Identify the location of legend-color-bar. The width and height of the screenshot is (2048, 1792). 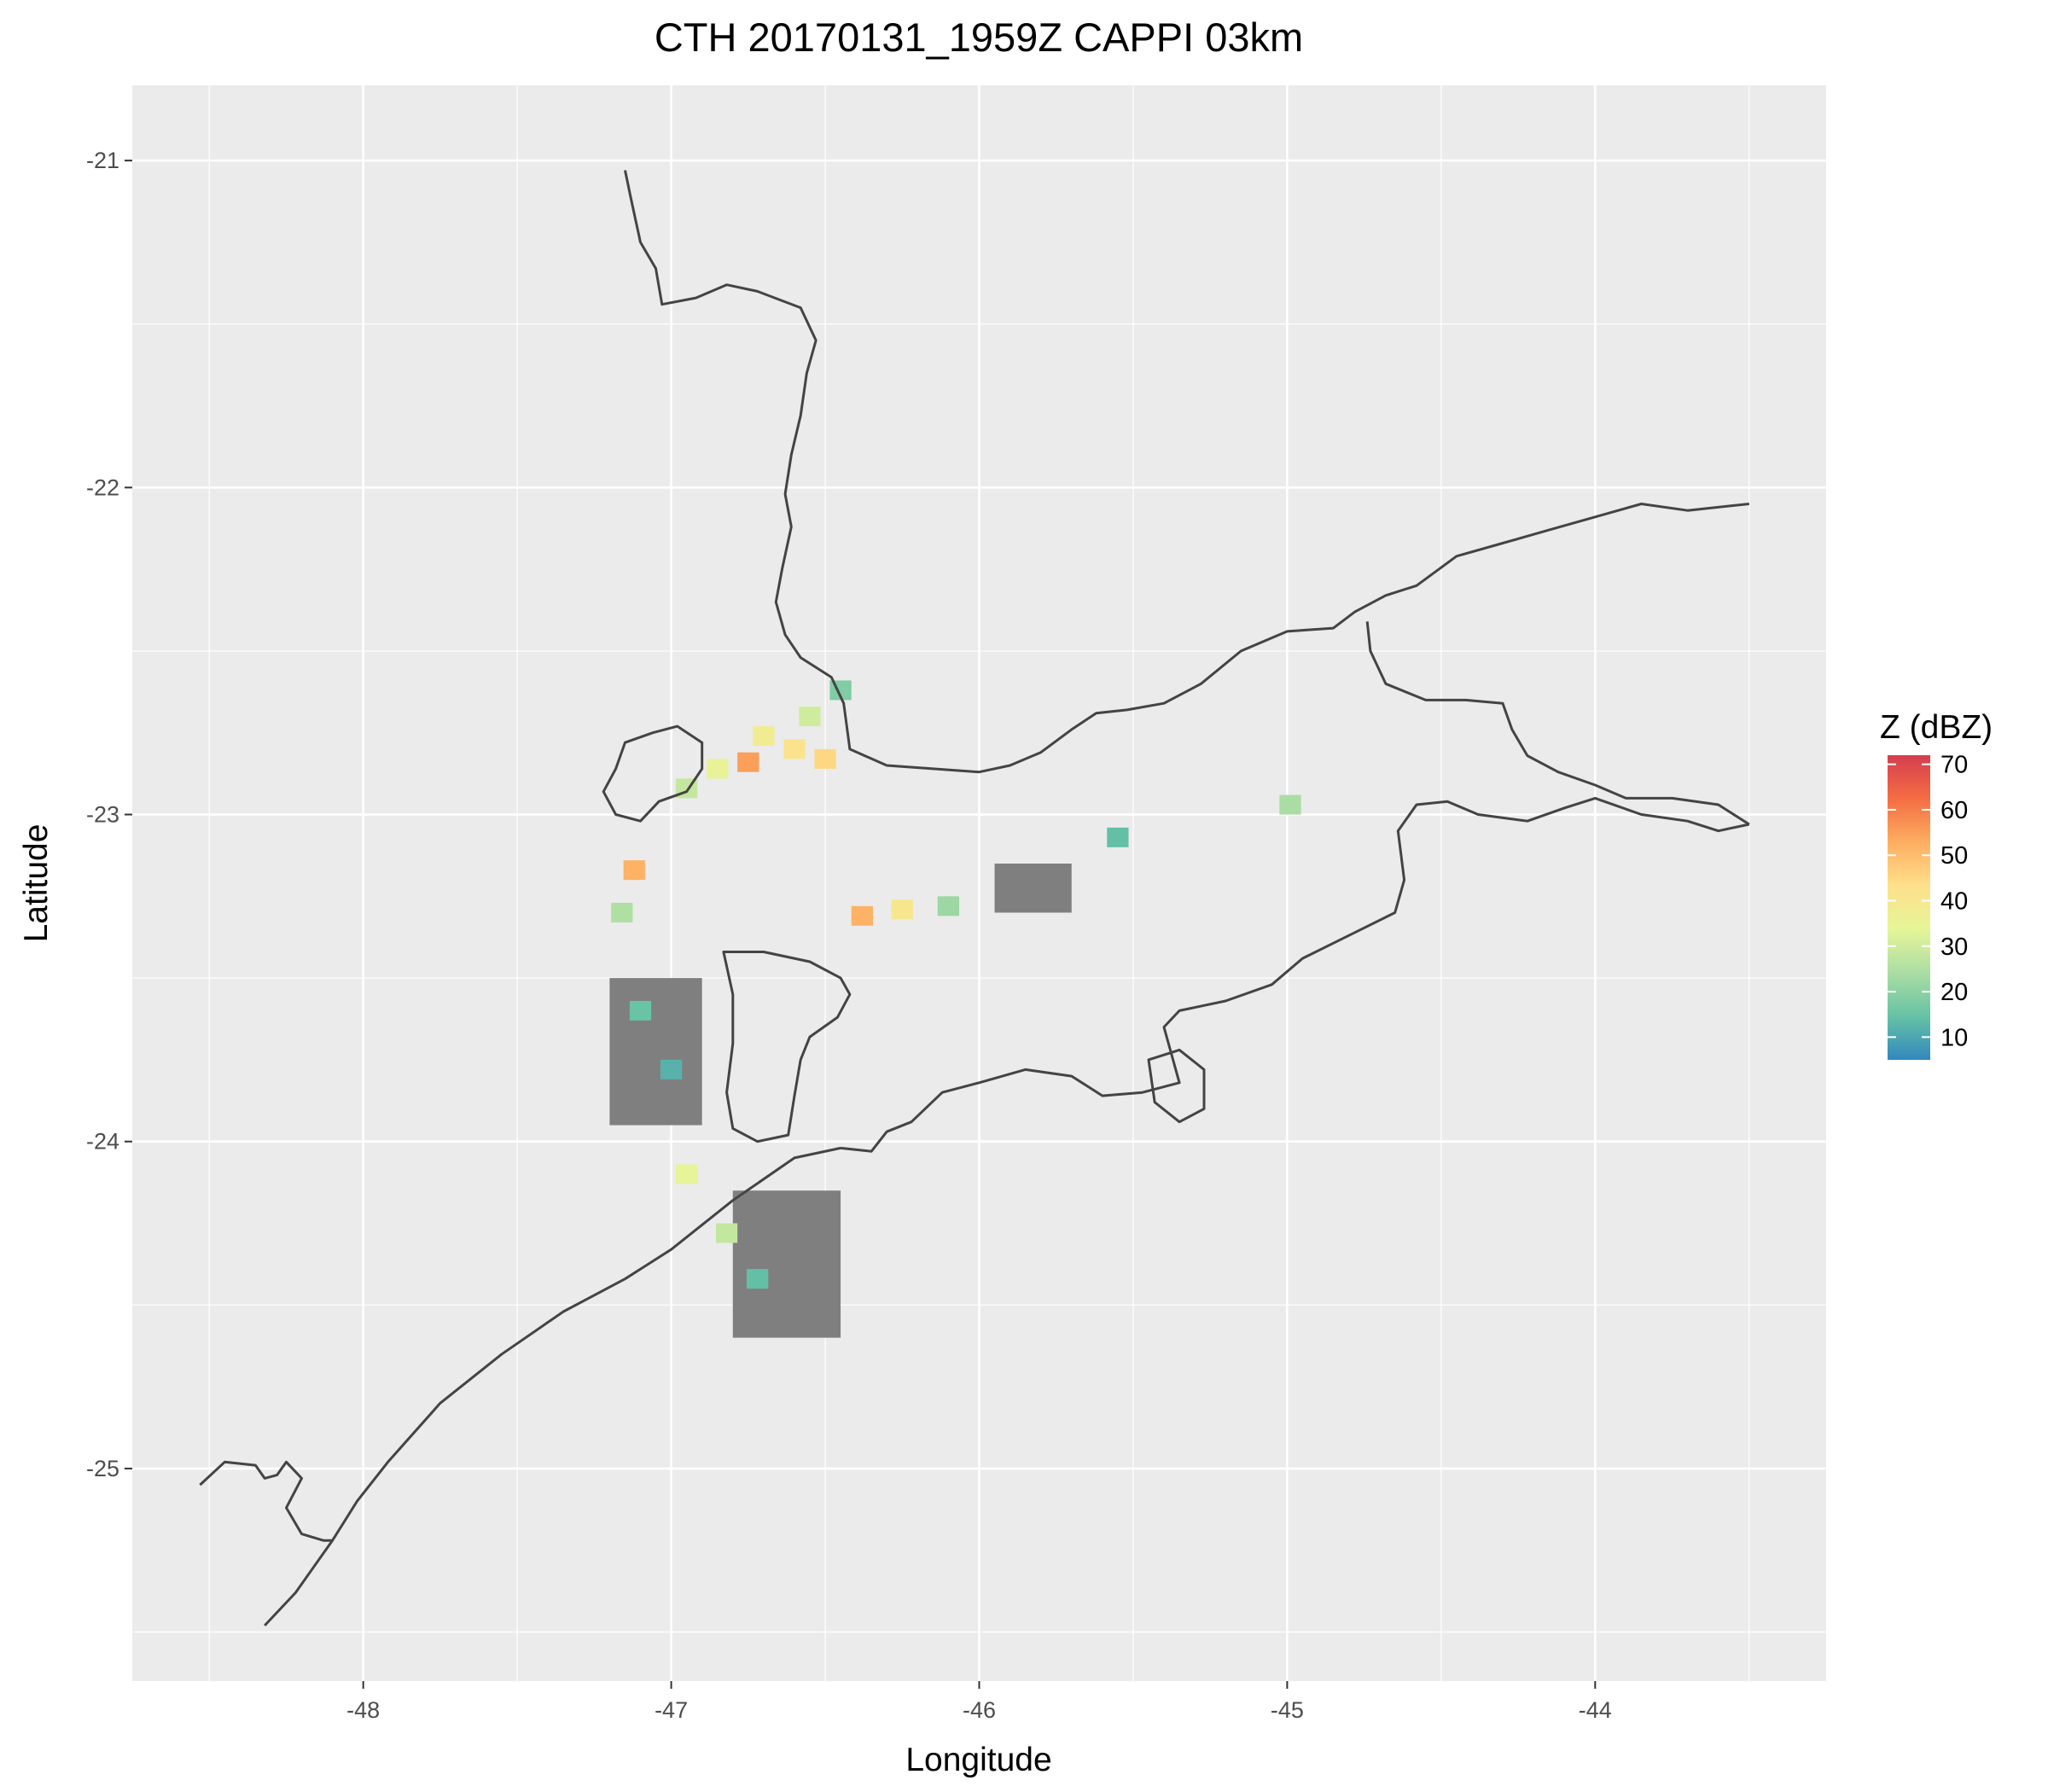
(1909, 908).